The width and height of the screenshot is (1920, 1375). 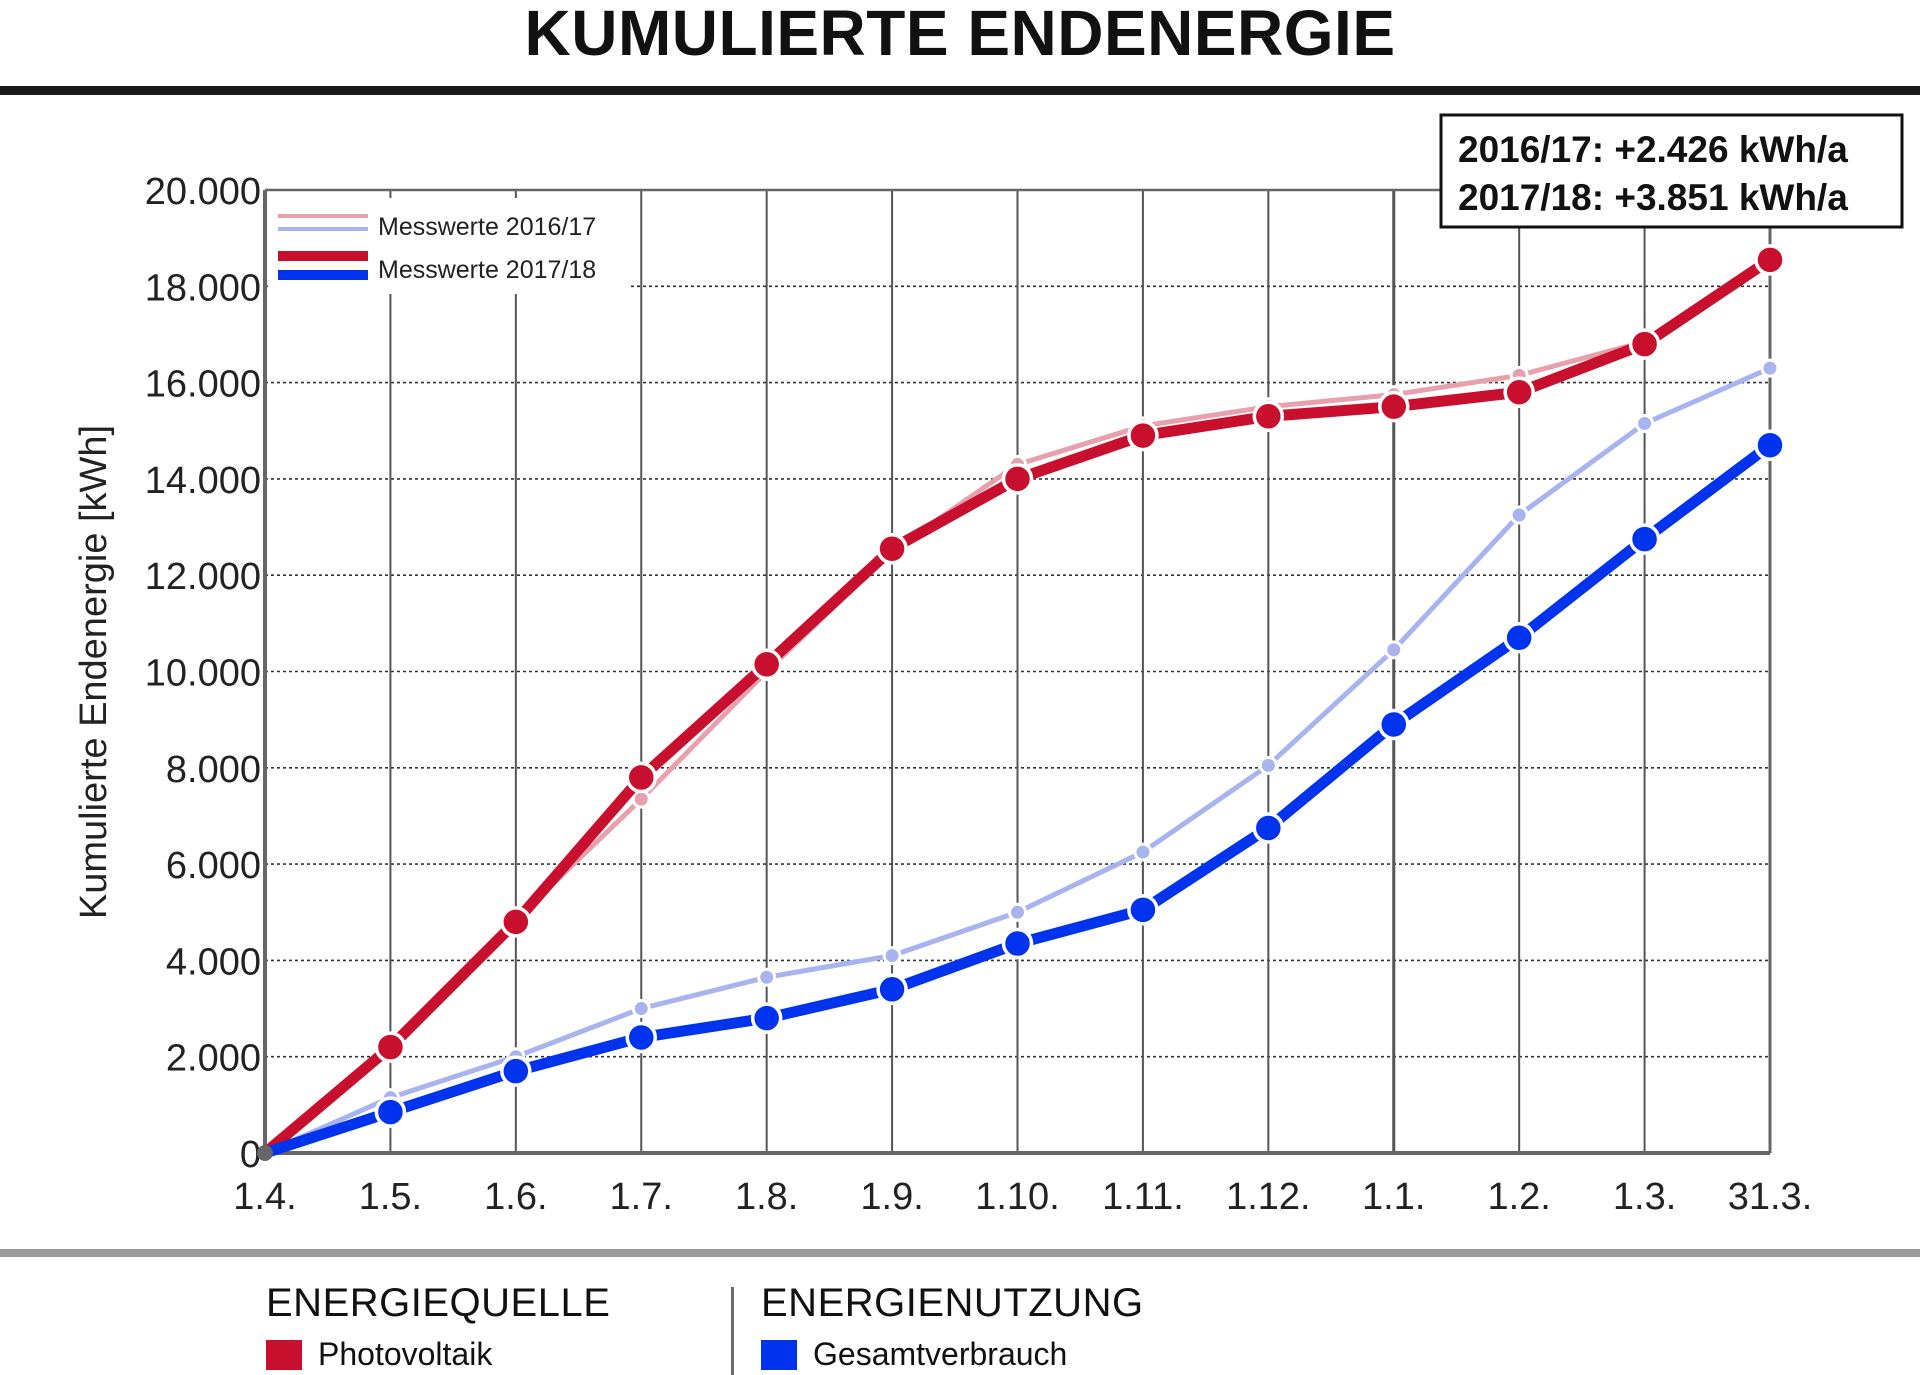 I want to click on legend-energy-usage: ENERGIENUTZUNG Gesamtverbrauch, so click(x=952, y=1326).